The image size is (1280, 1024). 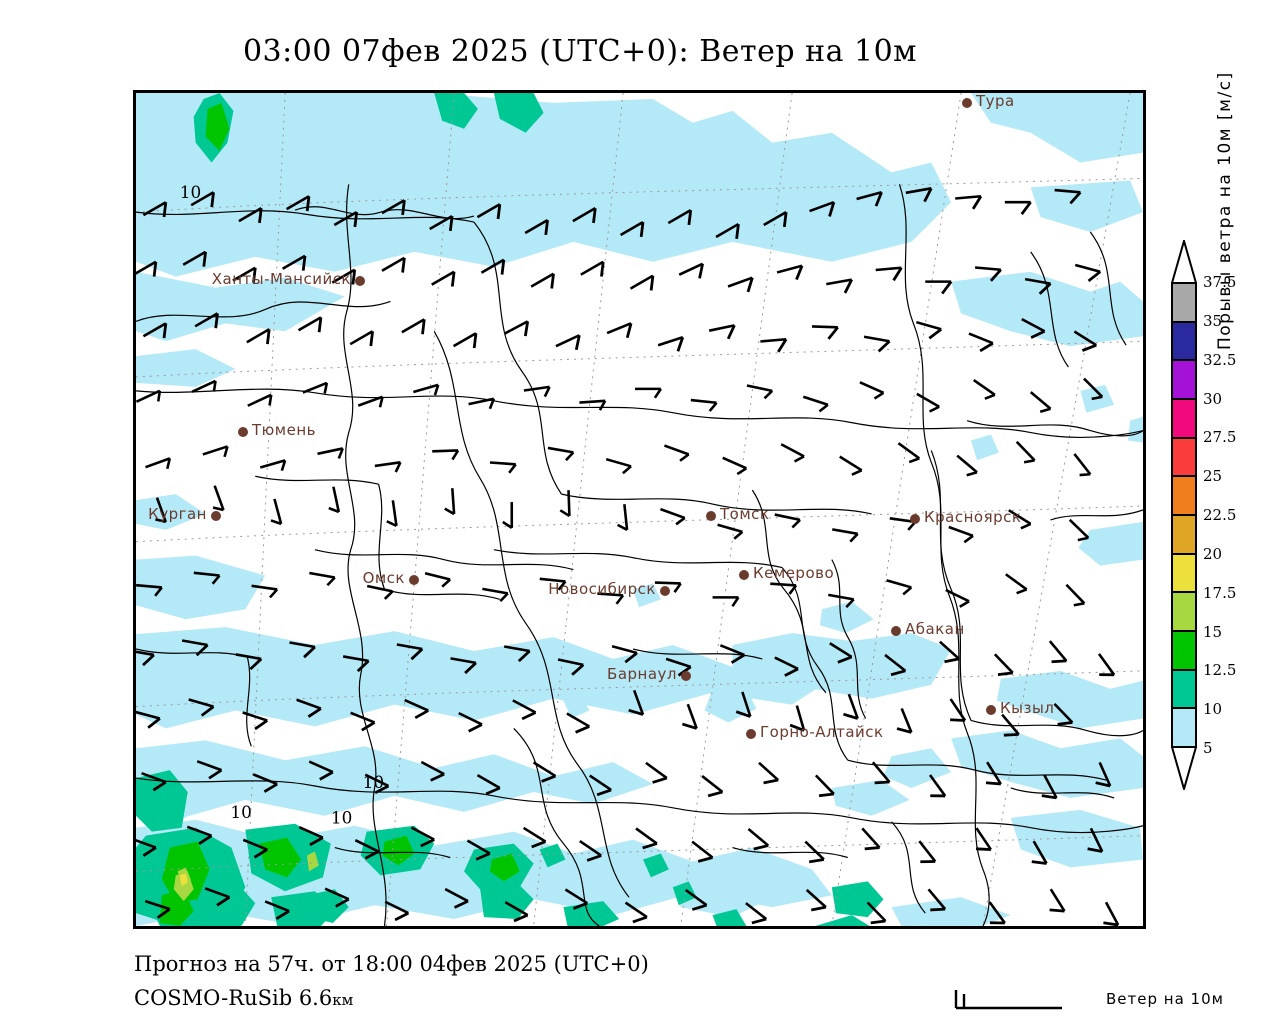 I want to click on city-label: Новосибирск, so click(x=602, y=589).